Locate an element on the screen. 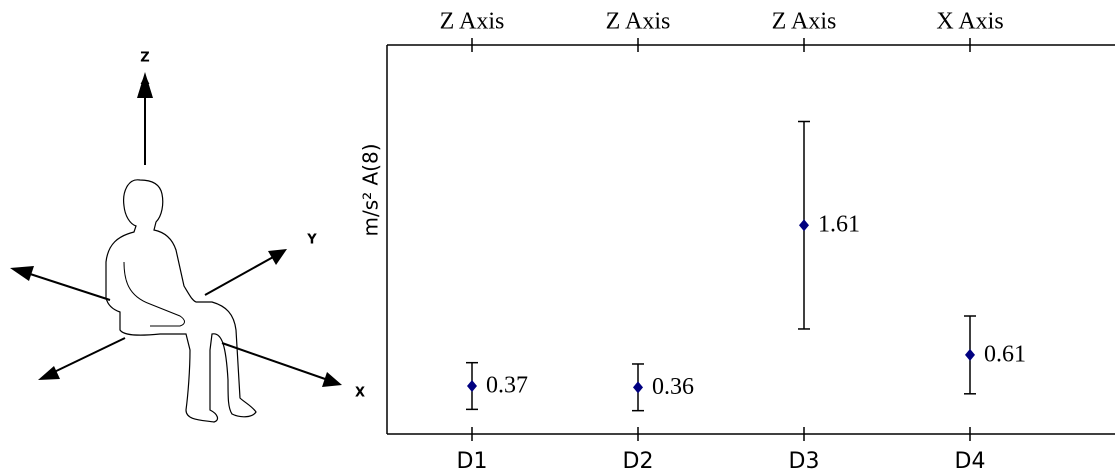  y-back-arrow is located at coordinates (67, 286).